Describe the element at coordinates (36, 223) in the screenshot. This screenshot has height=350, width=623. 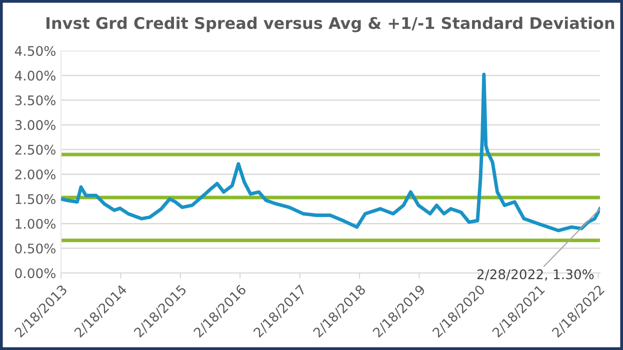
I see `y-tick-label: 1.00%` at that location.